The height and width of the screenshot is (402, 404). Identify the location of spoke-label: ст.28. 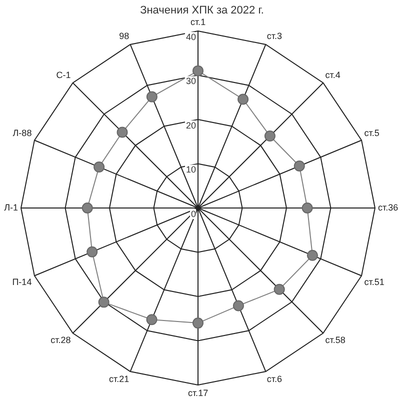
(60, 340).